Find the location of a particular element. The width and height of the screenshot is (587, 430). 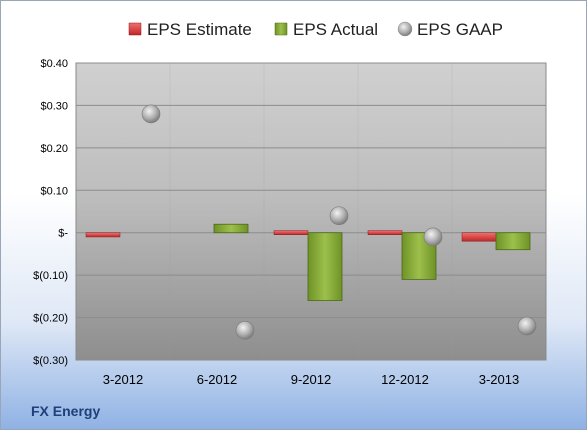

y-tick-label: $- is located at coordinates (63, 234).